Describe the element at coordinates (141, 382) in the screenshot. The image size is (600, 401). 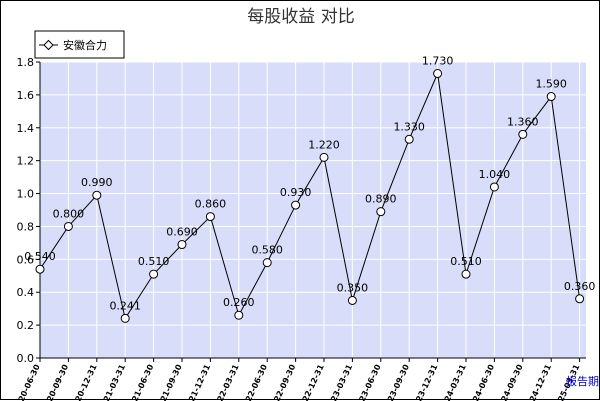
I see `x-tick-label: 2021-06-30` at that location.